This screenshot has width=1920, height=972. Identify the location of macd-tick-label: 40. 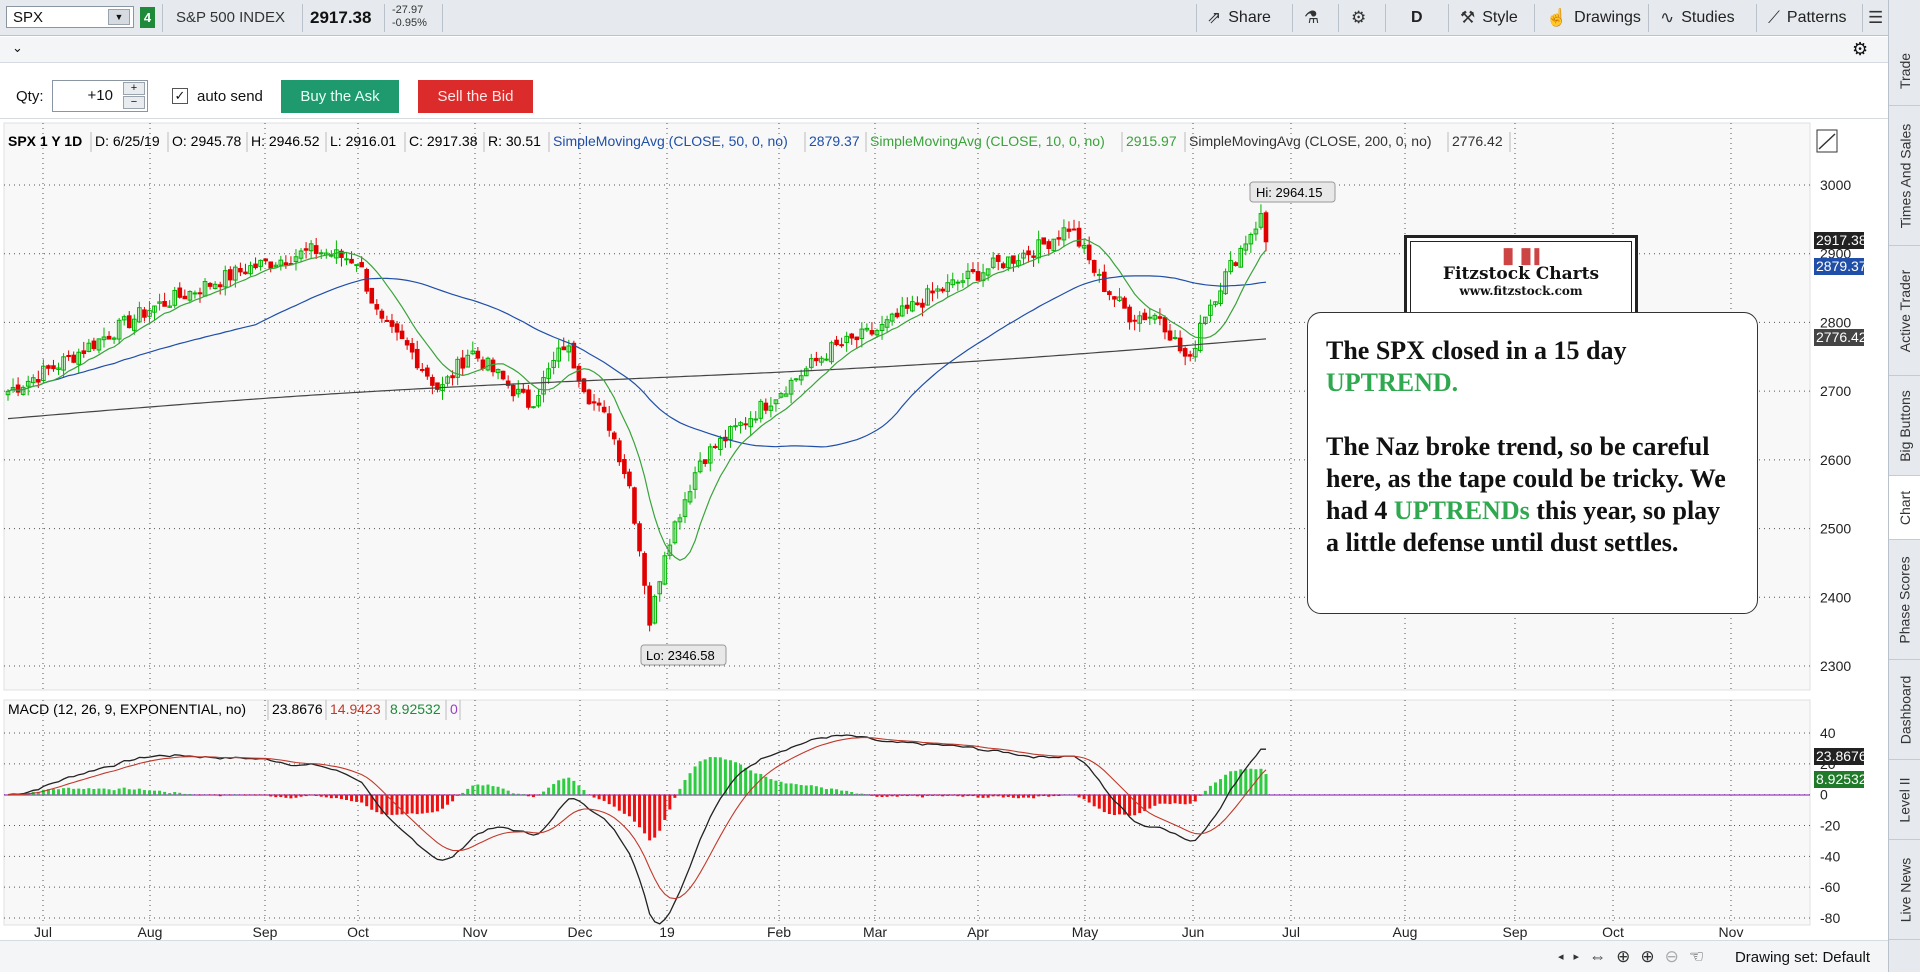
(1828, 733).